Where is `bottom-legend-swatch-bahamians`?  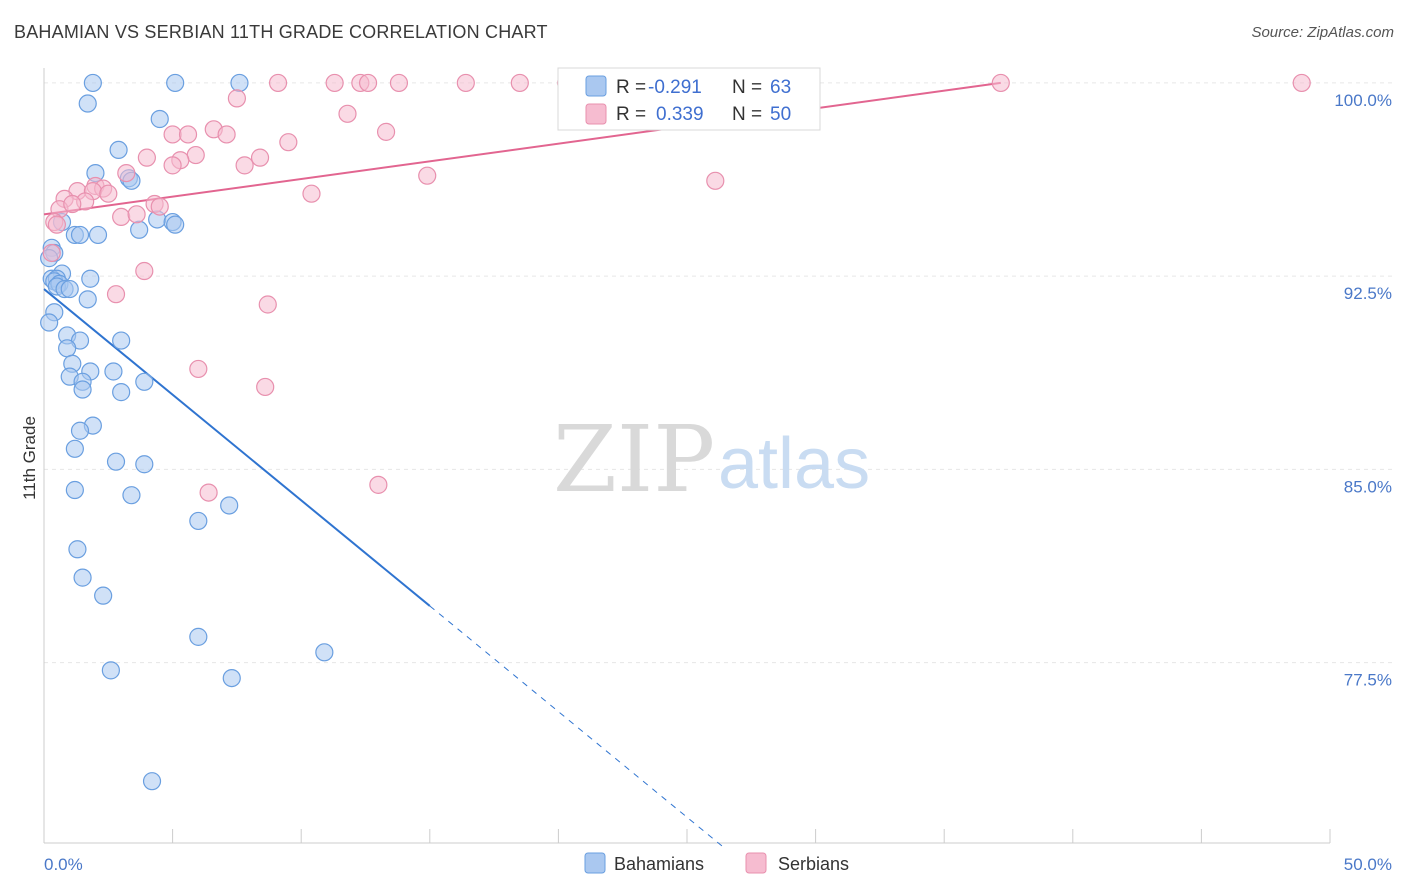 bottom-legend-swatch-bahamians is located at coordinates (595, 863).